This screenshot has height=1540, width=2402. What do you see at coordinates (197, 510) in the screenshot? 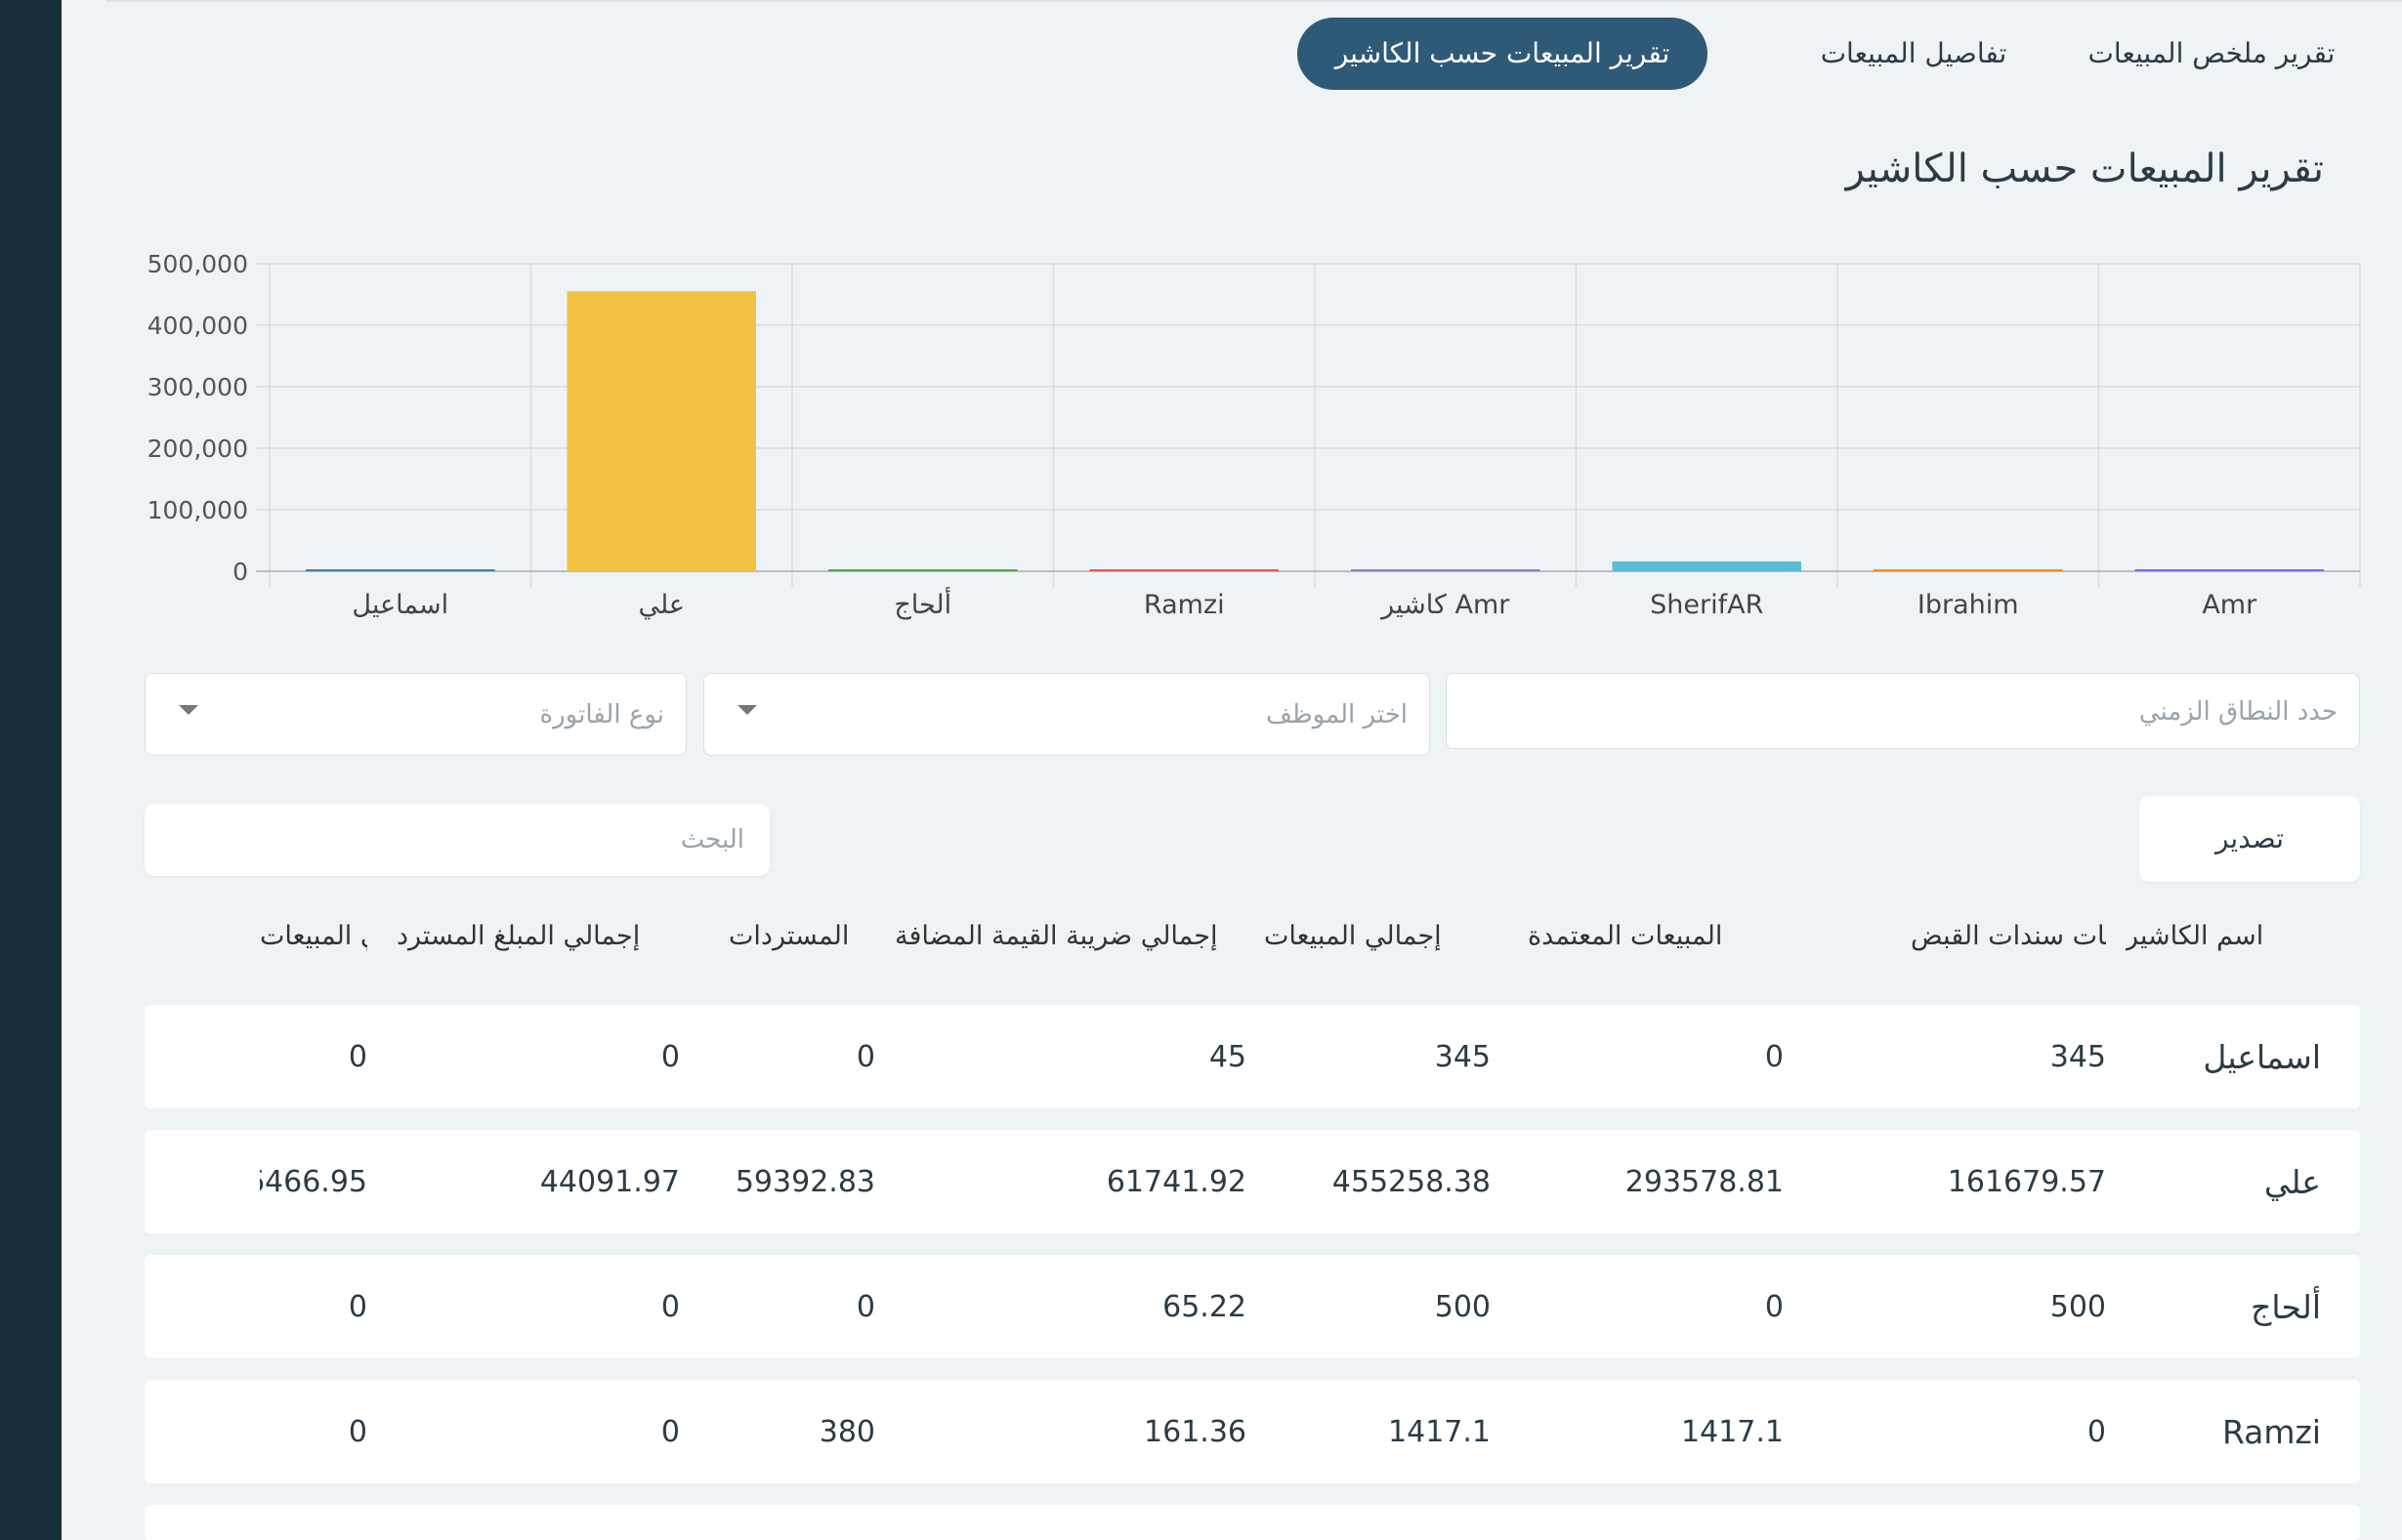
I see `chart-y-tick-label: 100,000` at bounding box center [197, 510].